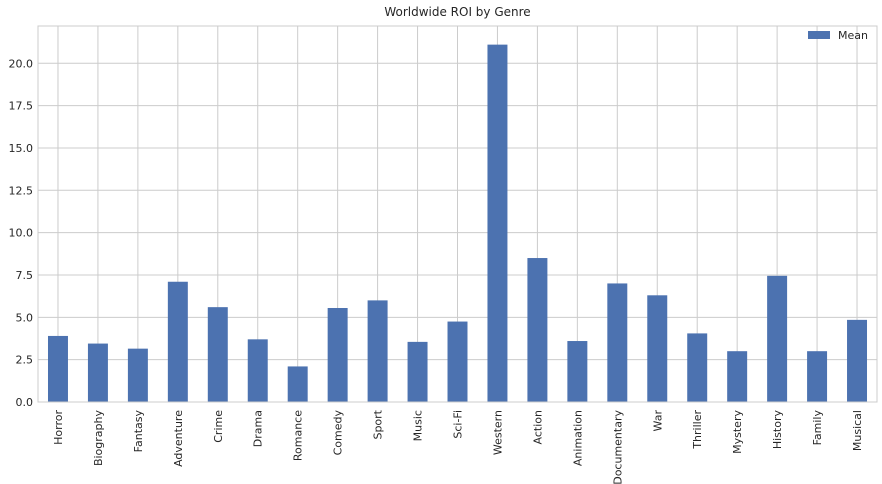 The image size is (882, 484). Describe the element at coordinates (417, 371) in the screenshot. I see `bar-music` at that location.